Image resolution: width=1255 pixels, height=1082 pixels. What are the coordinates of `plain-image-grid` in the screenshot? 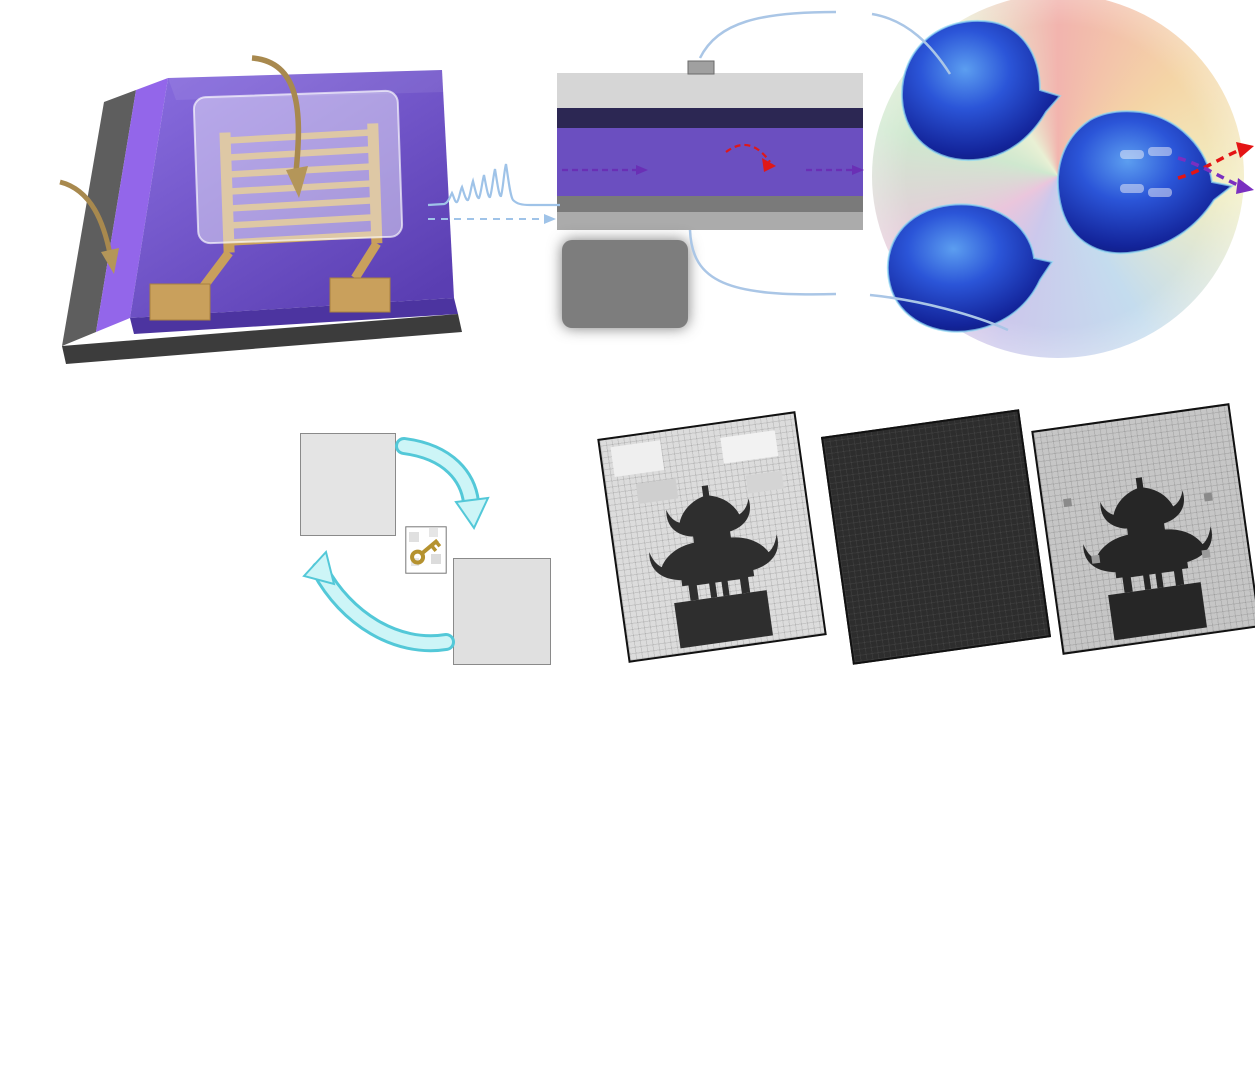 It's located at (348, 484).